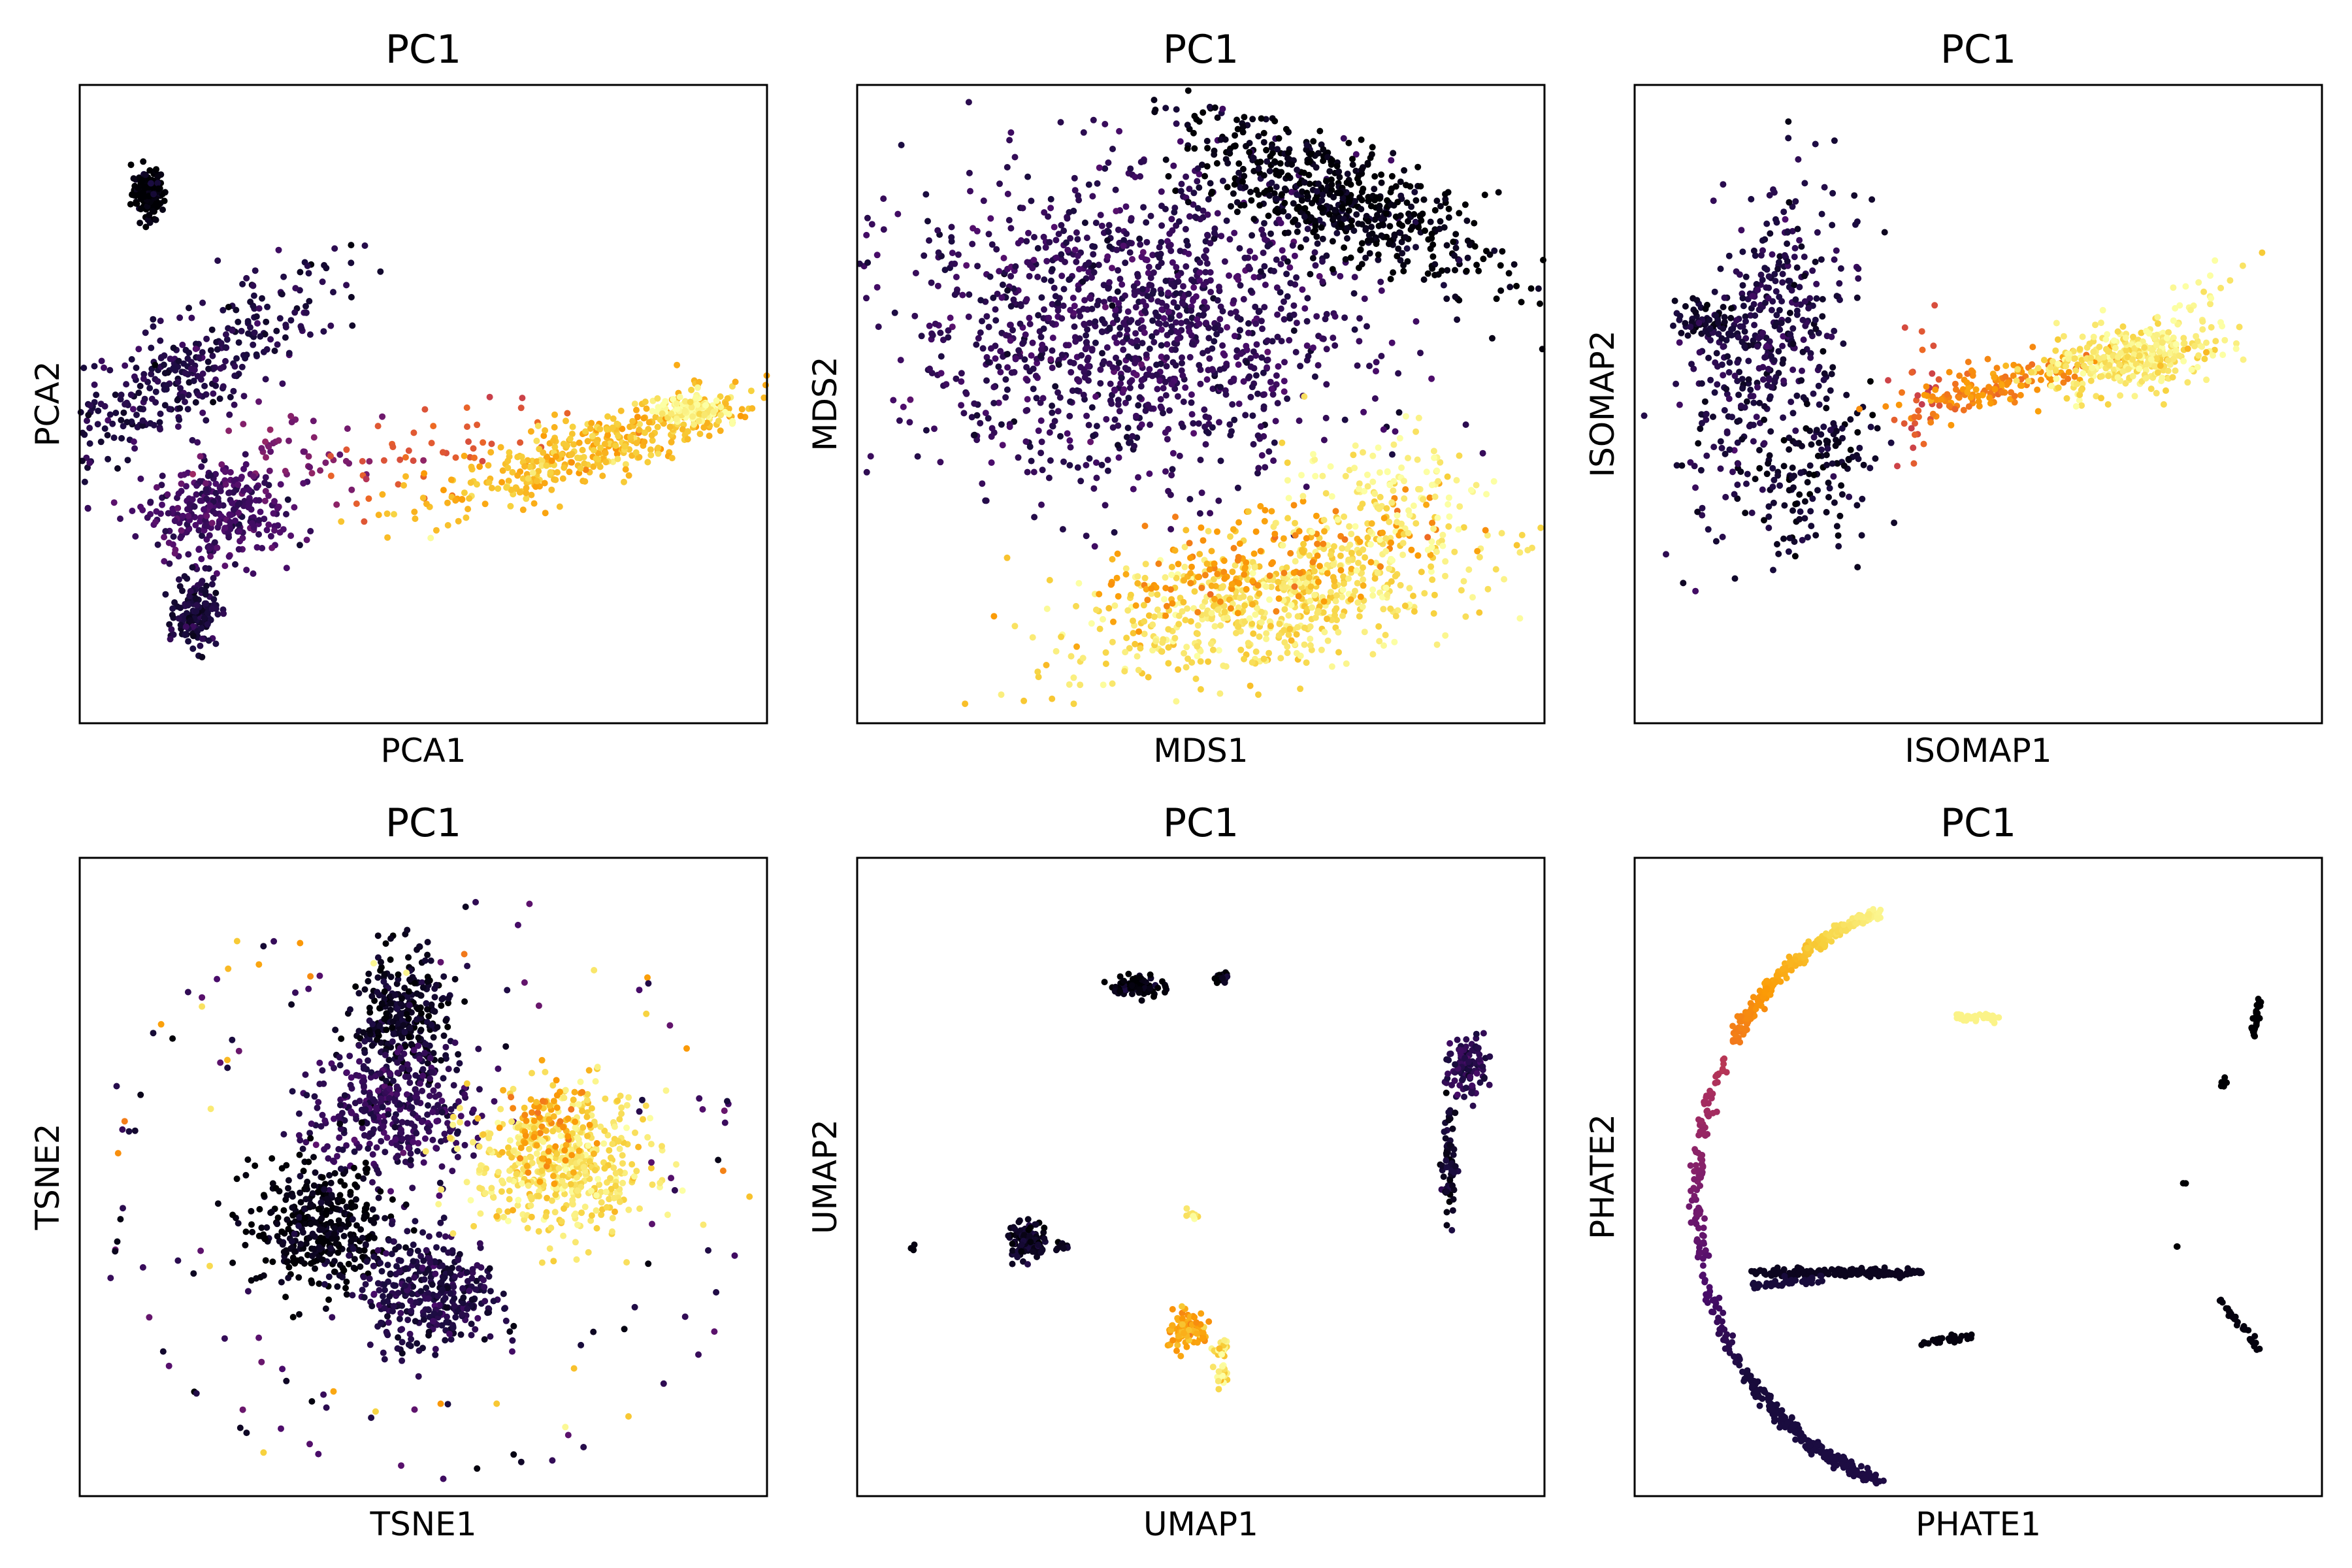 This screenshot has width=2352, height=1568. Describe the element at coordinates (1200, 751) in the screenshot. I see `x-axis-label: MDS1` at that location.